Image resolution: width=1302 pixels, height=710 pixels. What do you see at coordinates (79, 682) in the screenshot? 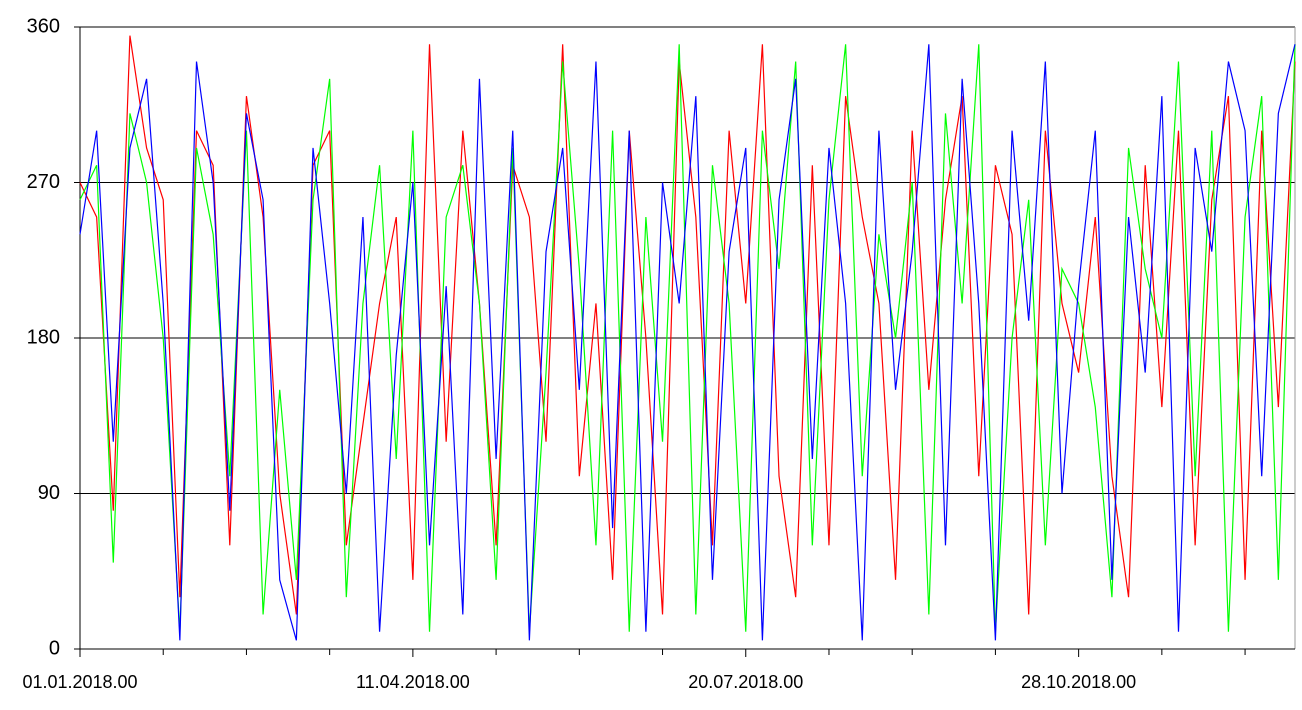
I see `x-tick-label: 01.01.2018.00` at bounding box center [79, 682].